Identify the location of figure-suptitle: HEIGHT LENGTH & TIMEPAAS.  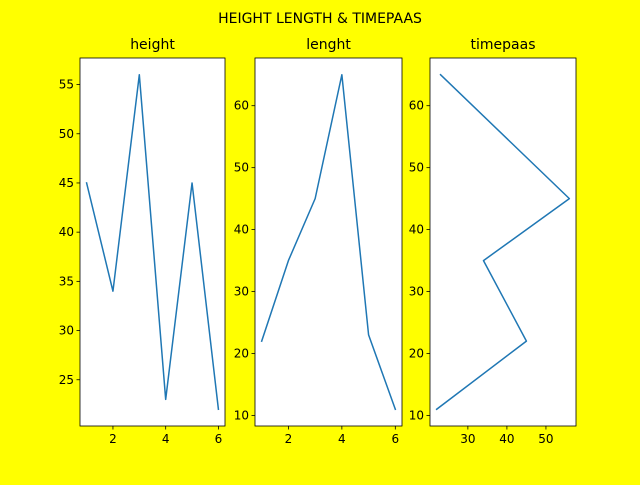
(320, 19).